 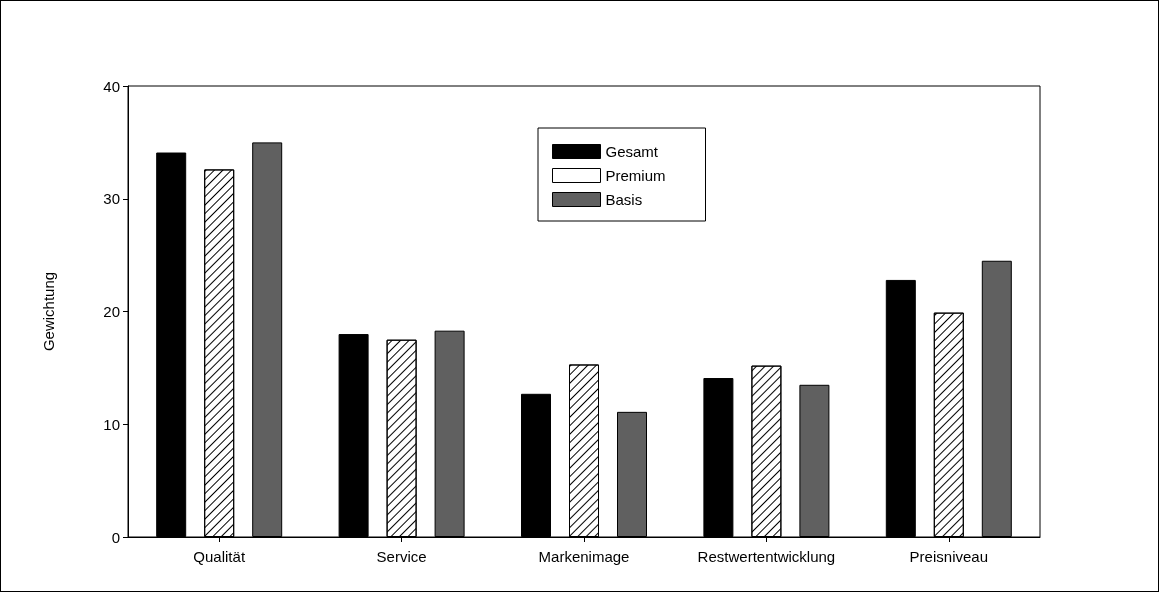 What do you see at coordinates (766, 556) in the screenshot?
I see `x-tick-label: Restwertentwicklung` at bounding box center [766, 556].